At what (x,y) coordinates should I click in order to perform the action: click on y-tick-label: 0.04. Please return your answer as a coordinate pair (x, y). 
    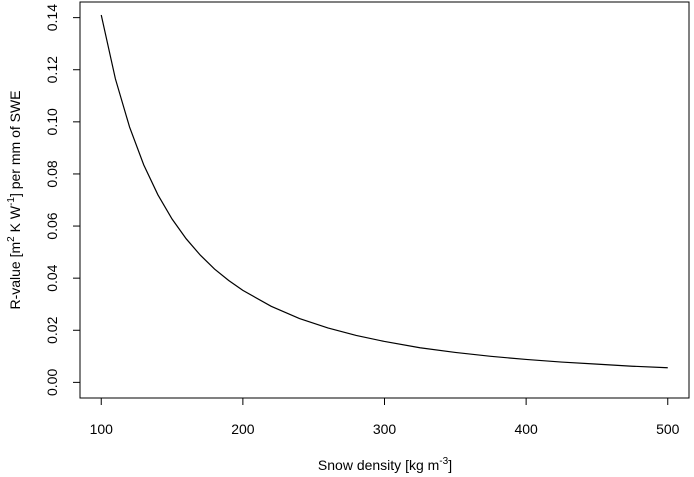
    Looking at the image, I should click on (52, 277).